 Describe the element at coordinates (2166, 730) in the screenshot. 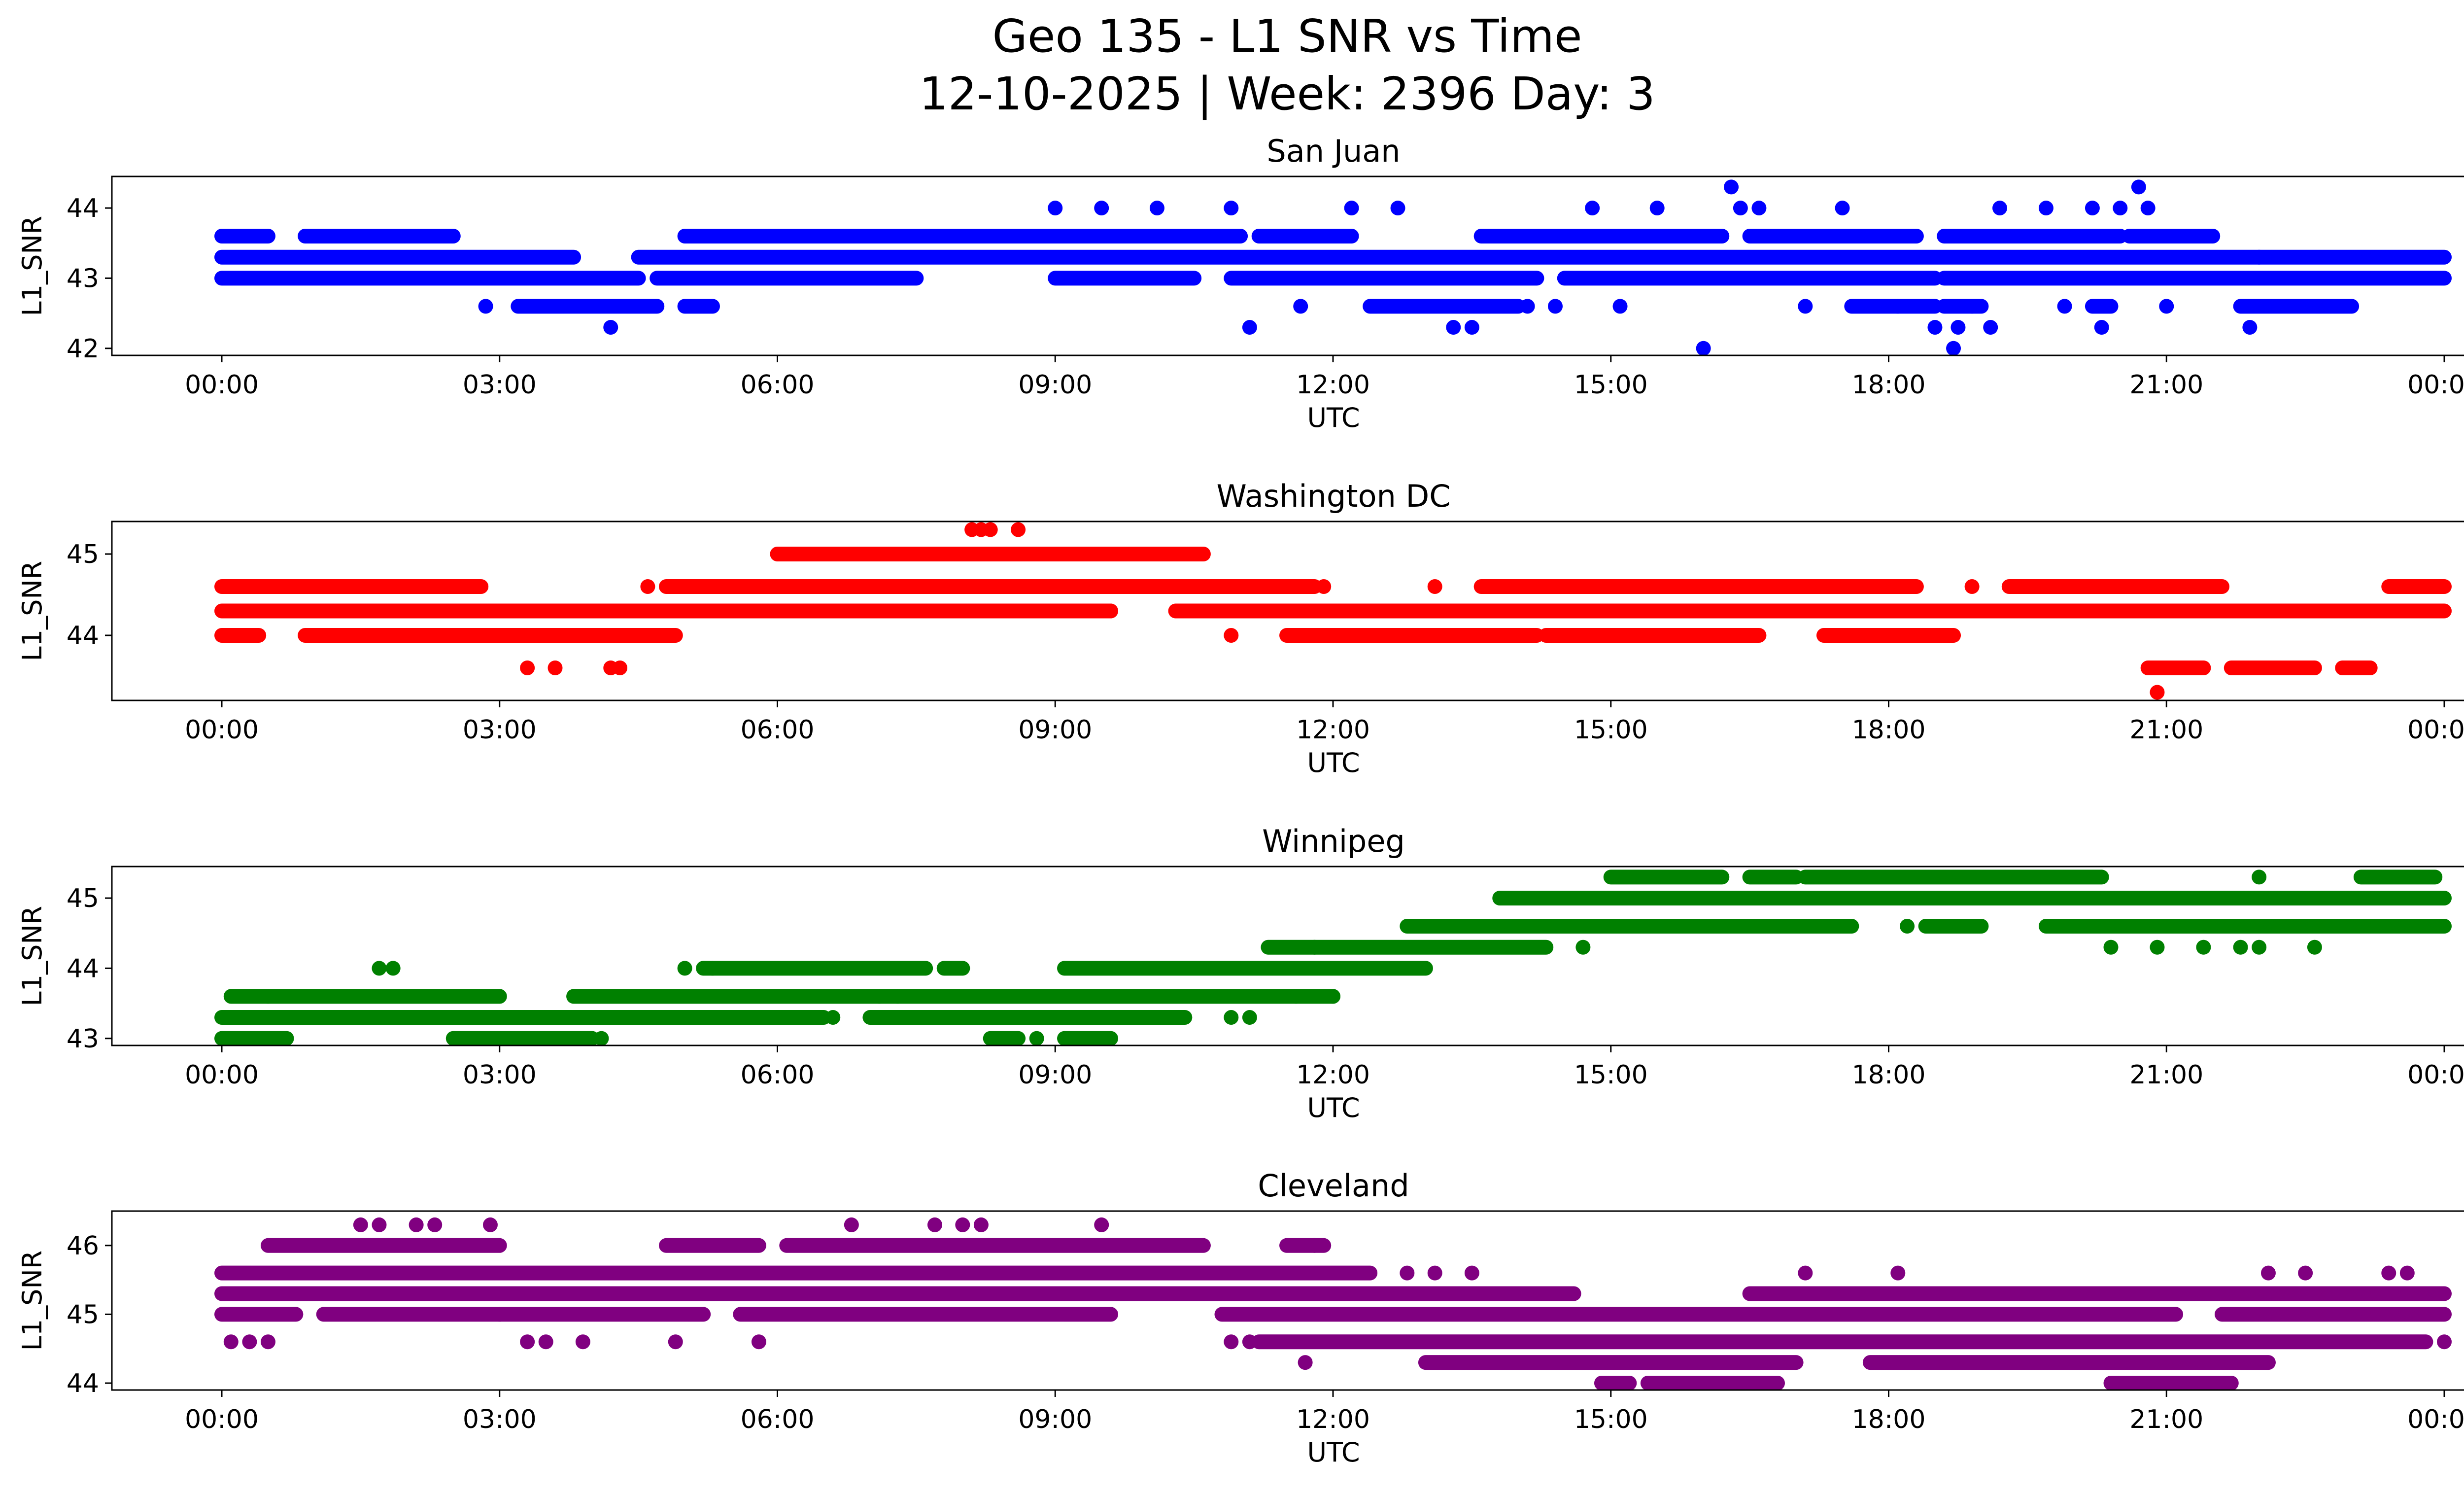

I see `washington-dc-x-tick-label: 21:00` at that location.